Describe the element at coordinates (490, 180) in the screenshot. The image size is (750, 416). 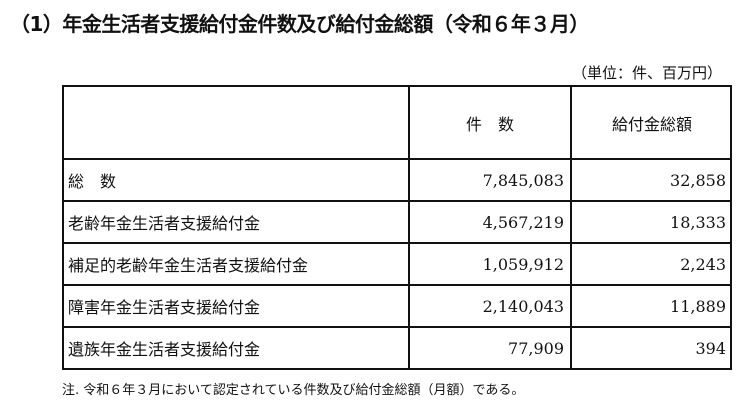
I see `row-count: 7,845,083` at that location.